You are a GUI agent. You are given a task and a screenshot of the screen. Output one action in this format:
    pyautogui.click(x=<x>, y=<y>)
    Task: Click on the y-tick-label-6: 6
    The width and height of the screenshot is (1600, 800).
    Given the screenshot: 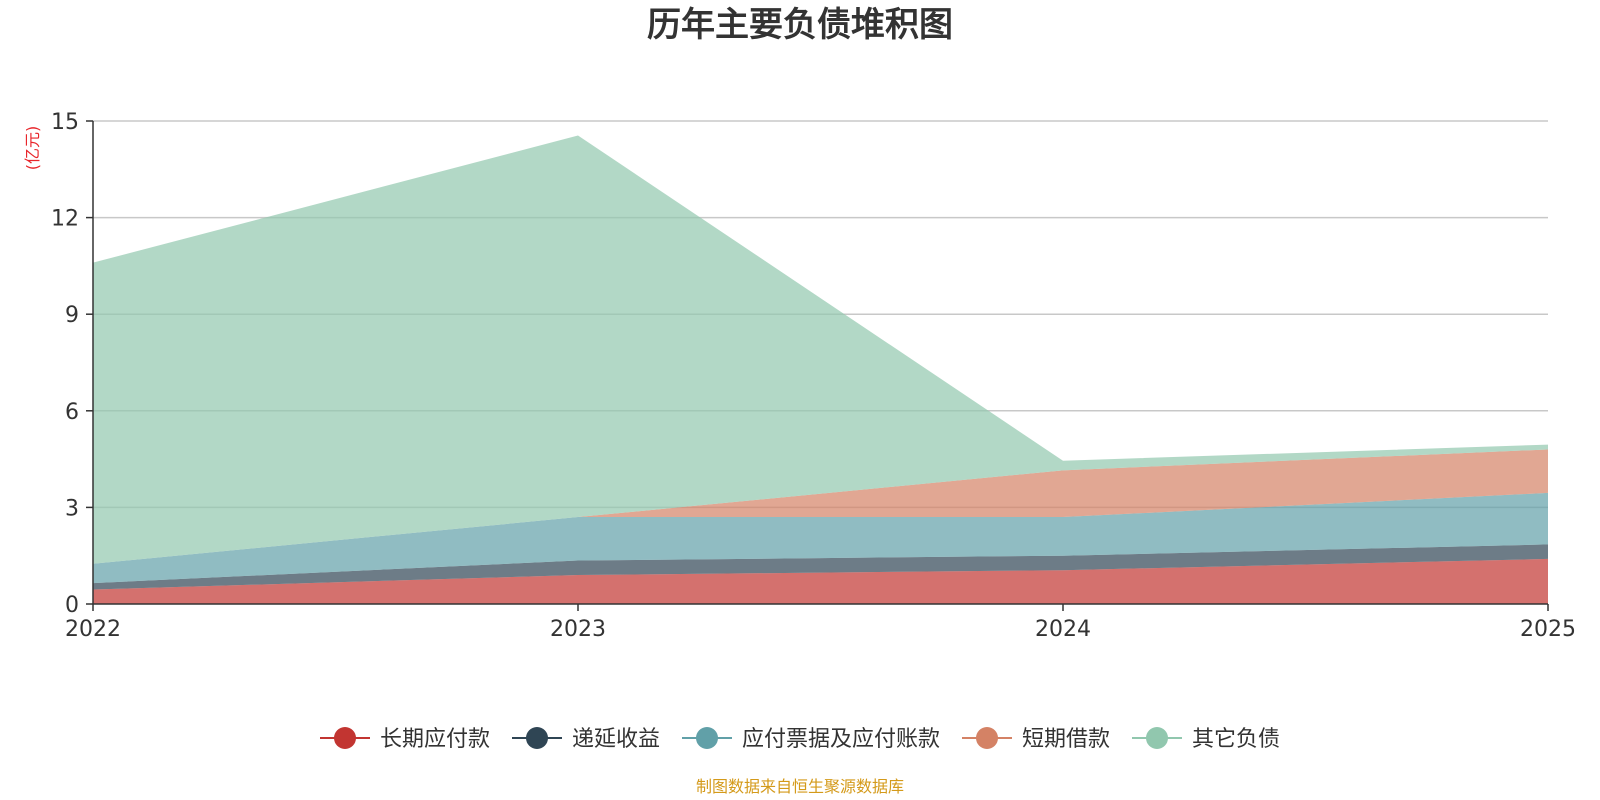 What is the action you would take?
    pyautogui.click(x=72, y=412)
    